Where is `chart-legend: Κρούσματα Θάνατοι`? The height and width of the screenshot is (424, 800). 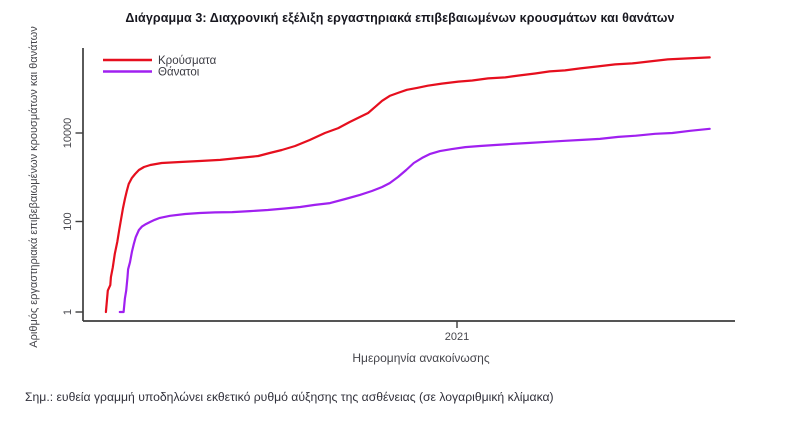
chart-legend: Κρούσματα Θάνατοι is located at coordinates (160, 67).